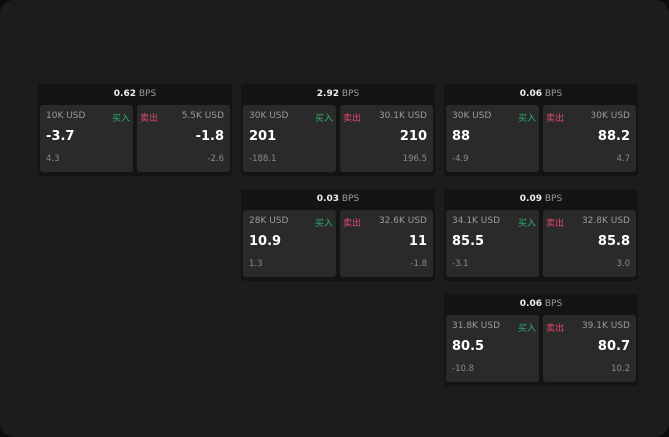  Describe the element at coordinates (460, 264) in the screenshot. I see `buy-change: -3.1` at that location.